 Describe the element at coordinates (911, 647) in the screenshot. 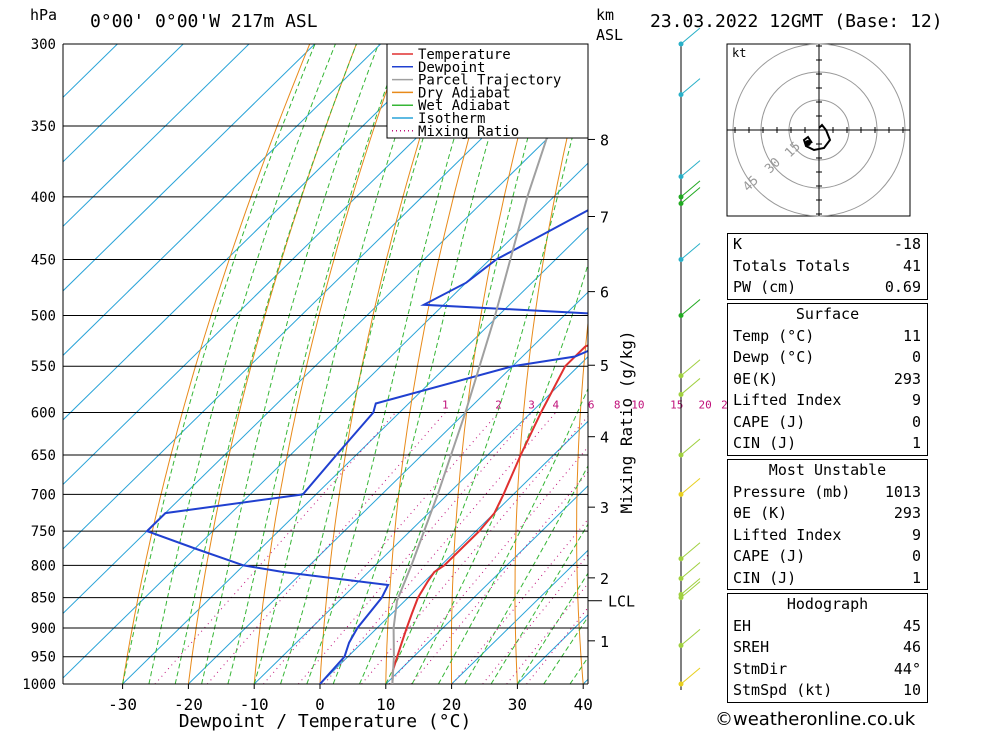

I see `sreh-value: 46` at that location.